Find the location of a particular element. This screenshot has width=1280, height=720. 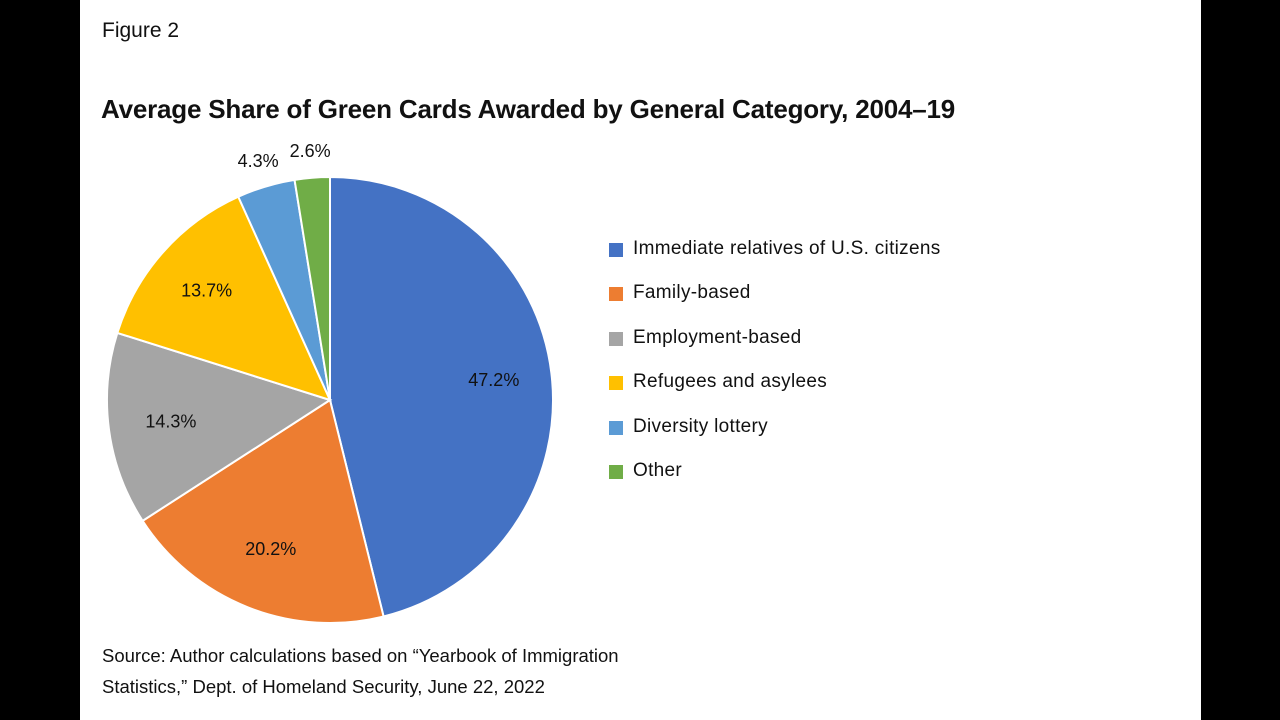

legend-label: Other is located at coordinates (658, 470).